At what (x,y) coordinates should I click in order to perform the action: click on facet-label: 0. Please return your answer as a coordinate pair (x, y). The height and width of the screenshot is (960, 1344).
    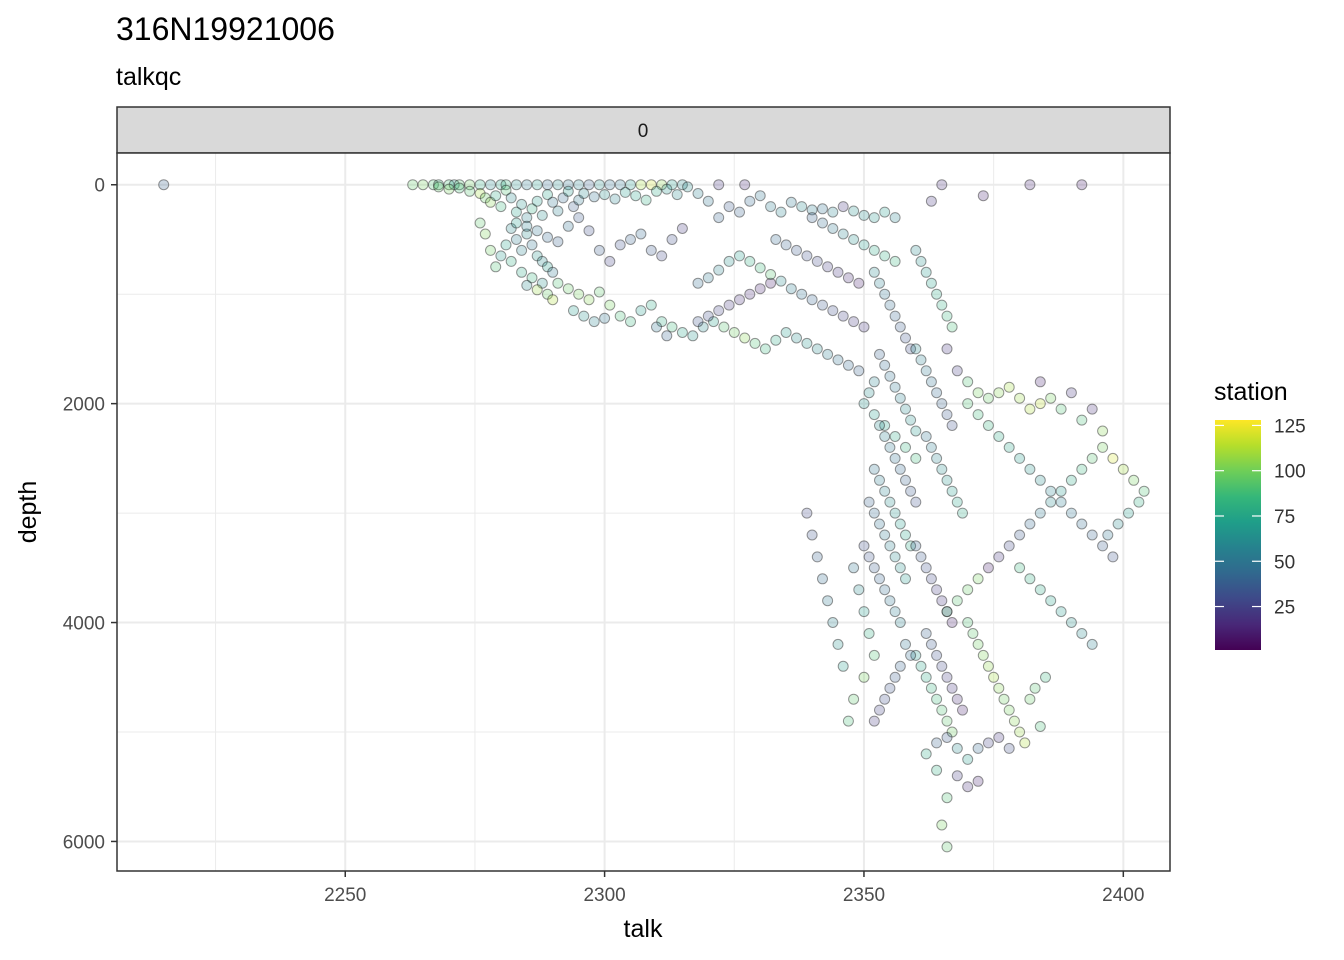
    Looking at the image, I should click on (643, 131).